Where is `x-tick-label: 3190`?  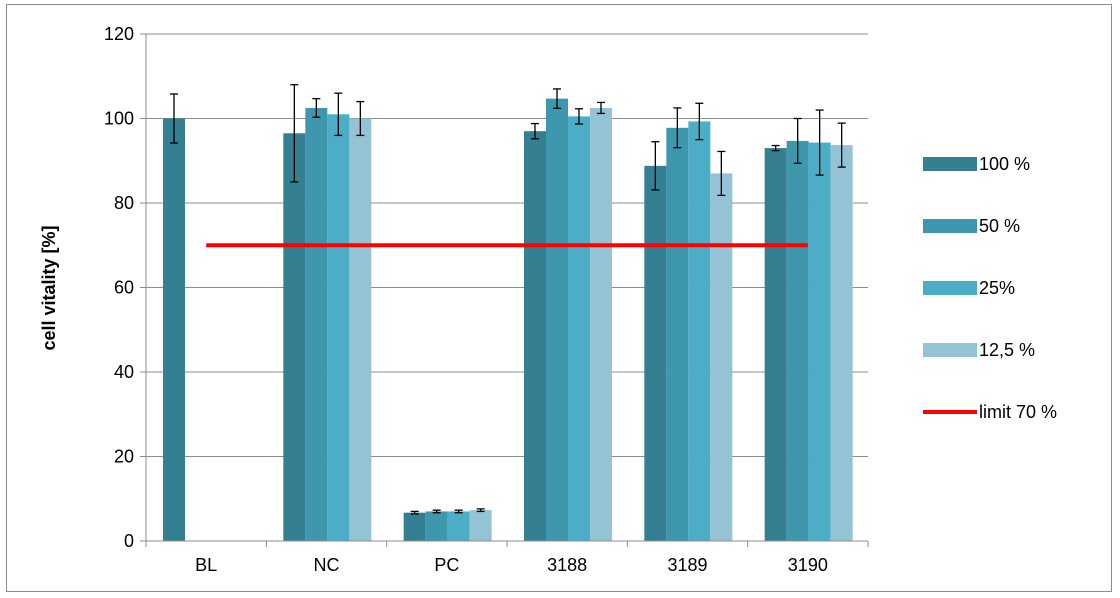
x-tick-label: 3190 is located at coordinates (808, 565).